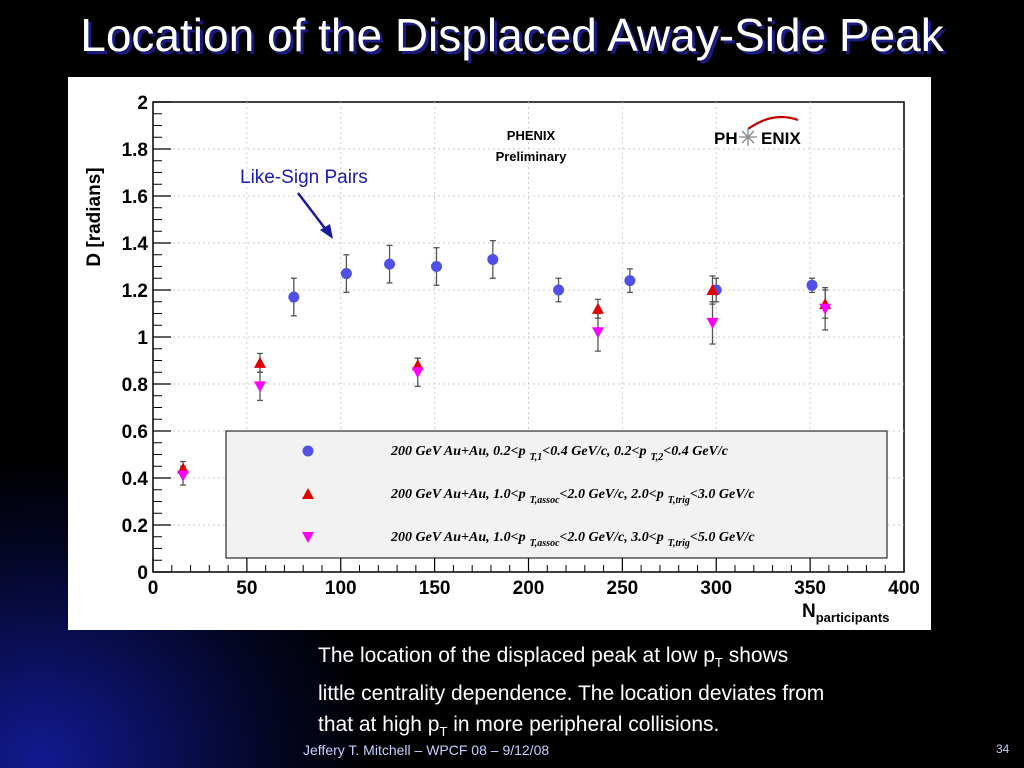 The height and width of the screenshot is (768, 1024). Describe the element at coordinates (781, 138) in the screenshot. I see `logo-text-right: ENIX` at that location.